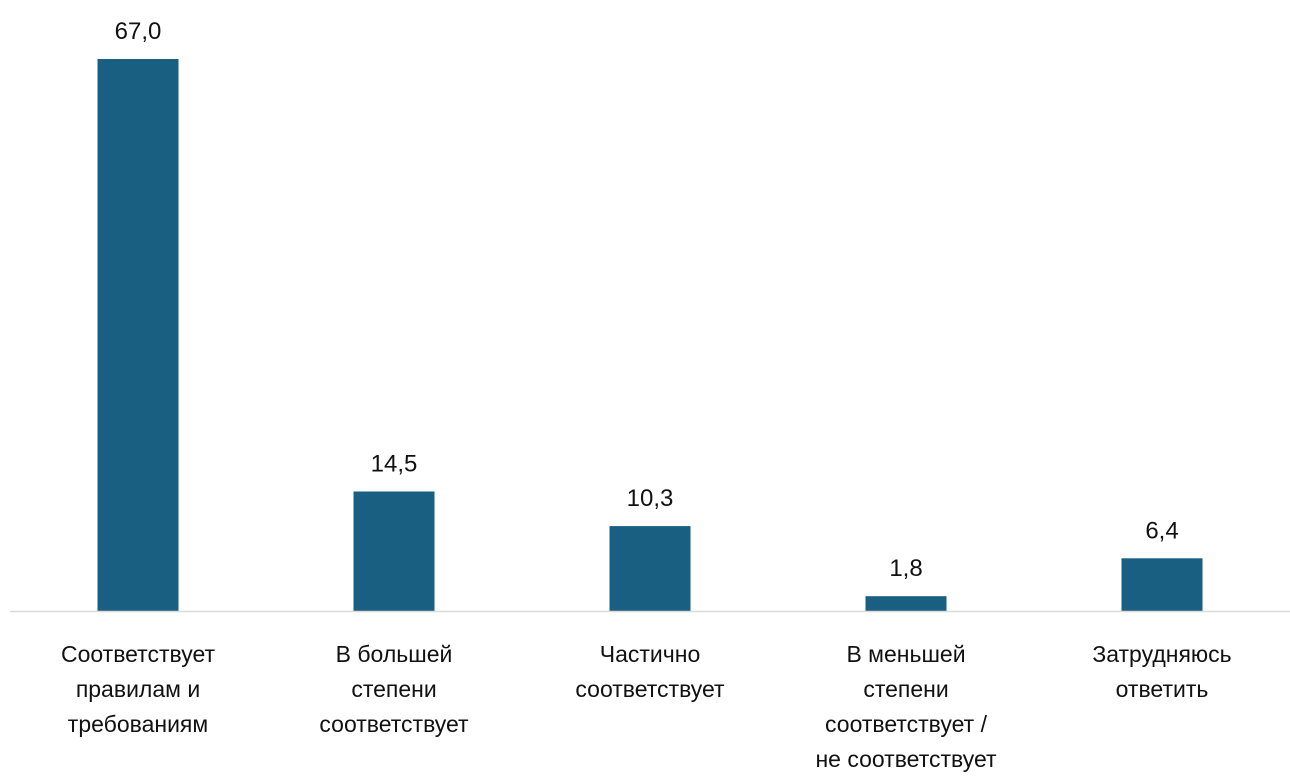 The image size is (1290, 782). I want to click on bar-value-label: 1,8, so click(905, 568).